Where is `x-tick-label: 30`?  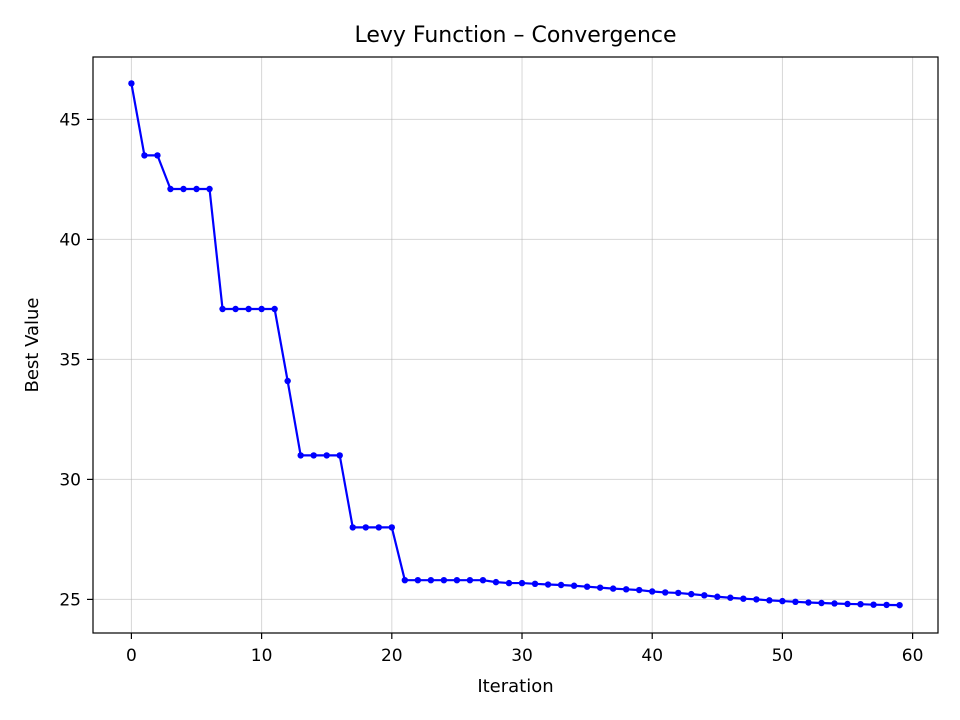
x-tick-label: 30 is located at coordinates (522, 656).